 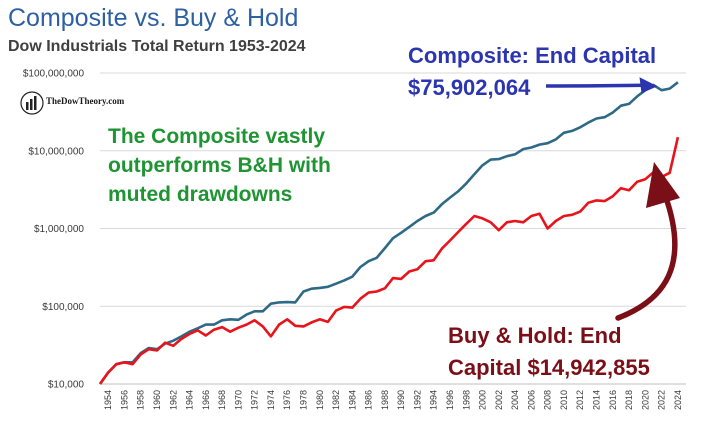 What do you see at coordinates (596, 400) in the screenshot?
I see `x-tick-label: 2014` at bounding box center [596, 400].